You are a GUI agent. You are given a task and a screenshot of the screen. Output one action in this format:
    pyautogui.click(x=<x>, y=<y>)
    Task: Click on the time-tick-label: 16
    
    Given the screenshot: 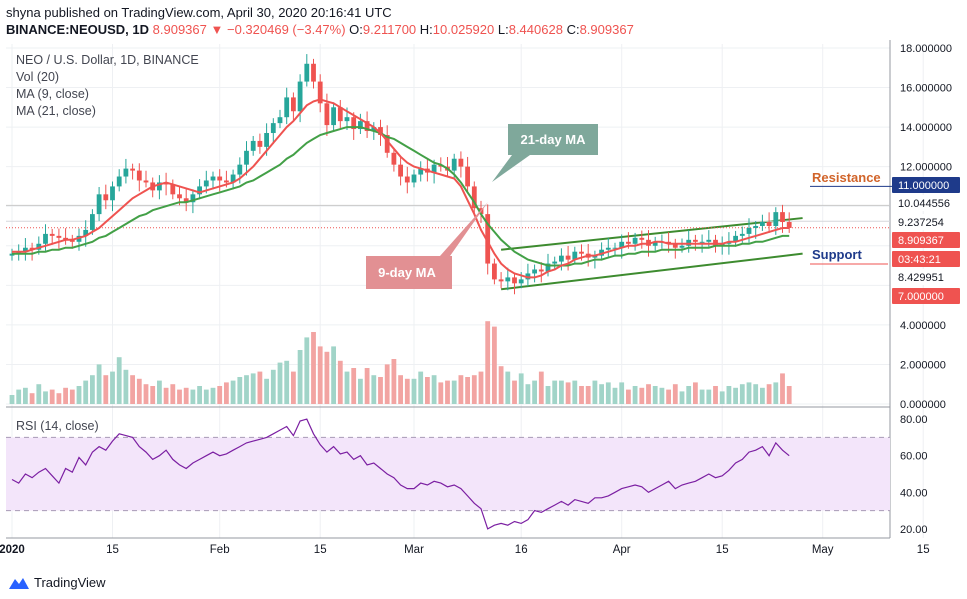 What is the action you would take?
    pyautogui.click(x=521, y=550)
    